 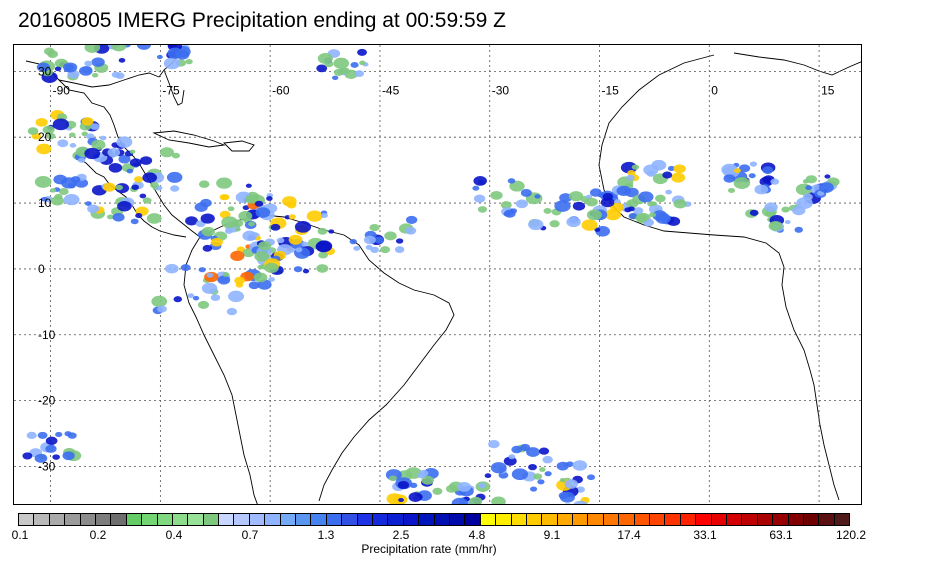 What do you see at coordinates (391, 90) in the screenshot?
I see `longitude-label: -45` at bounding box center [391, 90].